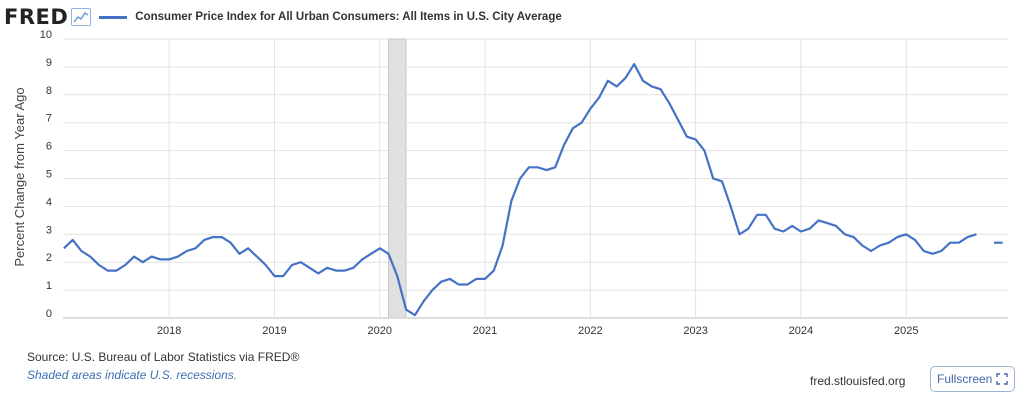 The width and height of the screenshot is (1024, 402). I want to click on x-tick-label: 2021, so click(485, 331).